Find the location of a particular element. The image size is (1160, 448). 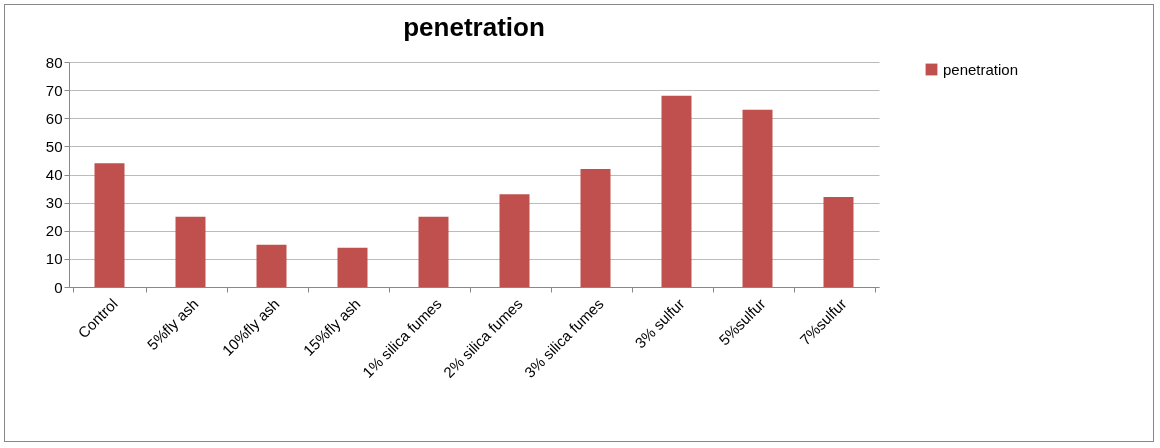

chart-title: penetration is located at coordinates (474, 27).